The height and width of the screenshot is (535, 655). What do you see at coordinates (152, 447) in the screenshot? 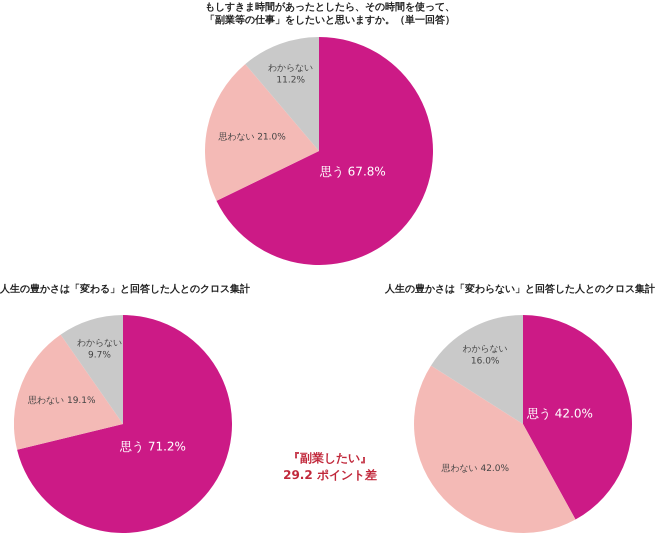
I see `slice-label: 思う 71.2%` at bounding box center [152, 447].